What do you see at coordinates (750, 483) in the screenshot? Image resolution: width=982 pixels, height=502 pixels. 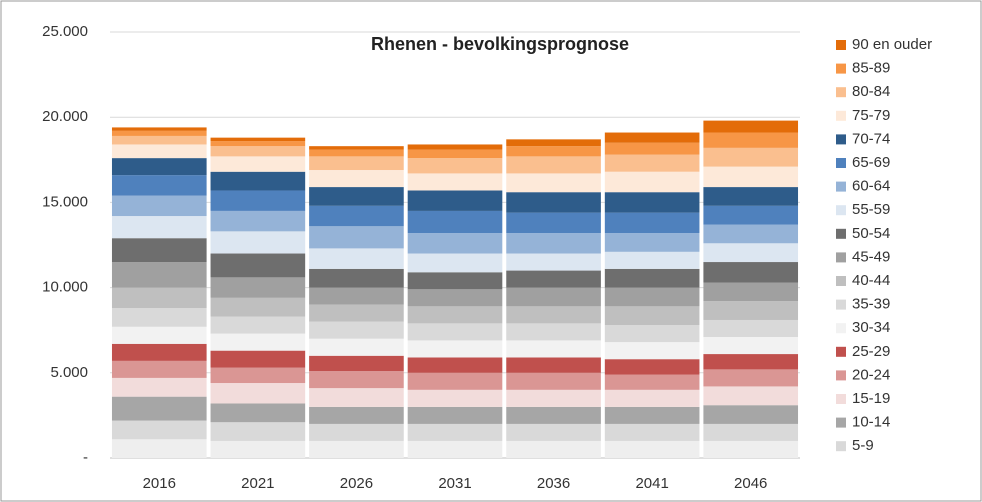 I see `x-tick-label: 2046` at bounding box center [750, 483].